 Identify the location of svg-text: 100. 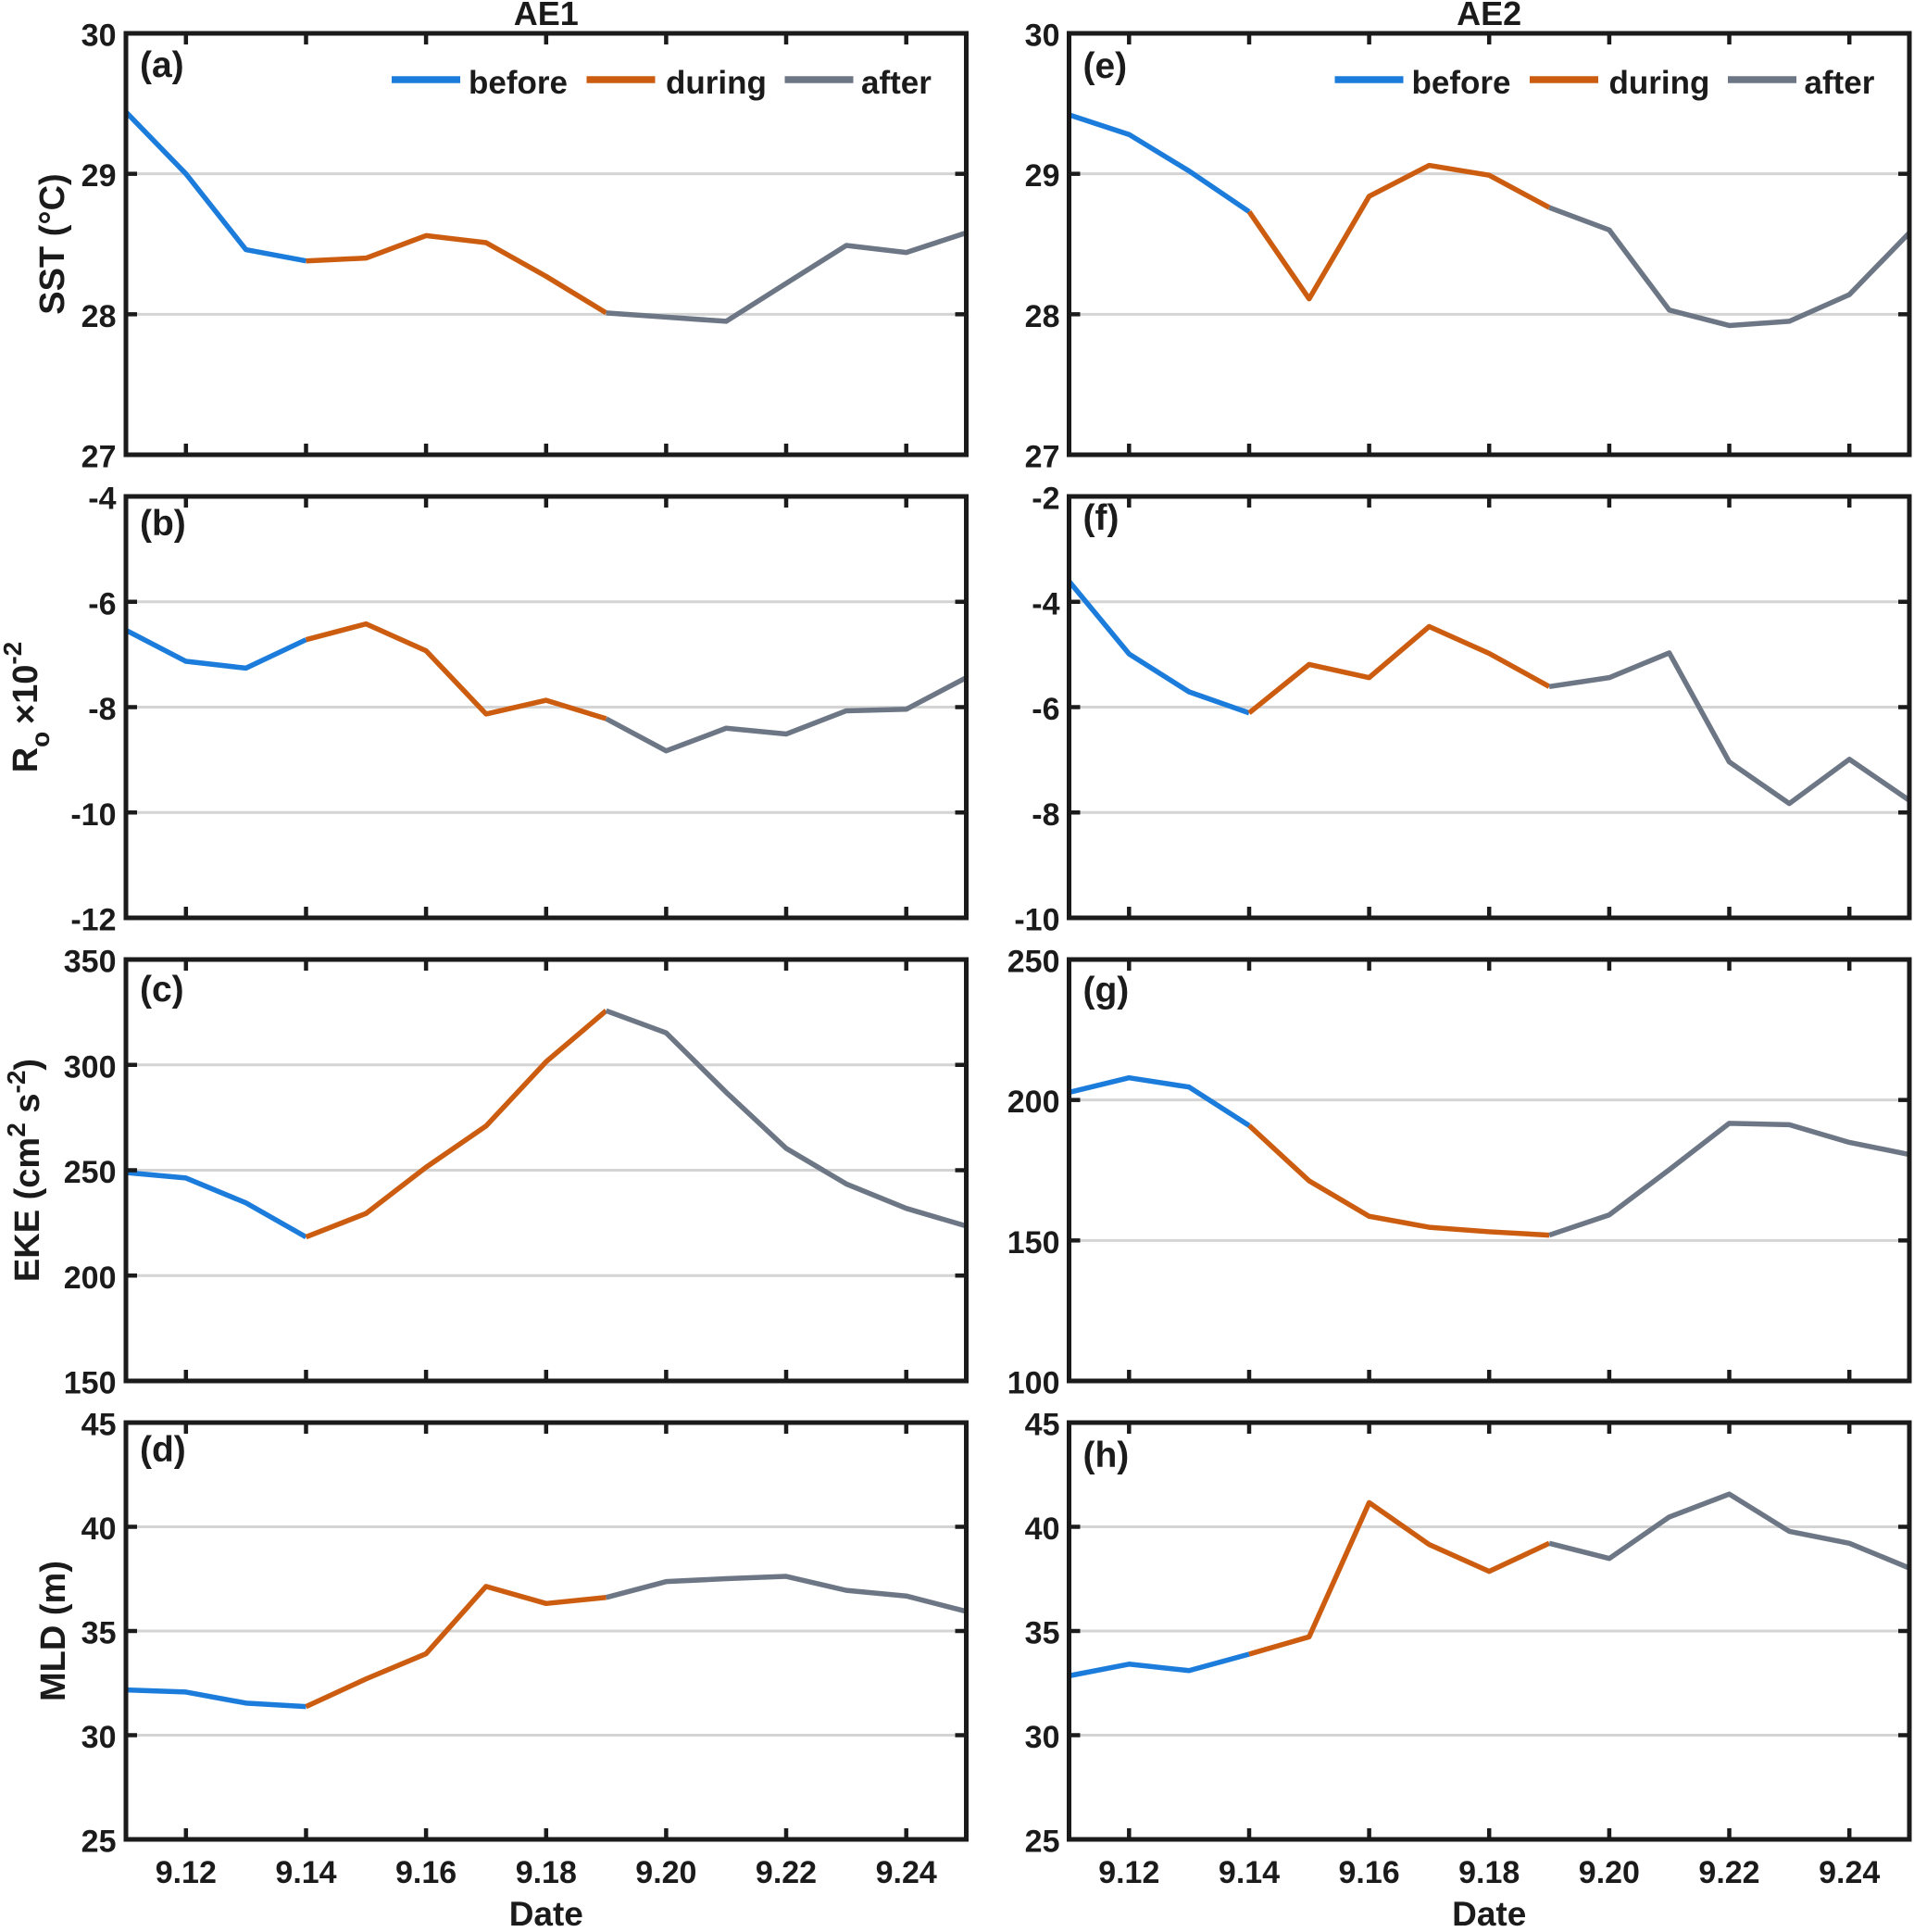
(1033, 1383).